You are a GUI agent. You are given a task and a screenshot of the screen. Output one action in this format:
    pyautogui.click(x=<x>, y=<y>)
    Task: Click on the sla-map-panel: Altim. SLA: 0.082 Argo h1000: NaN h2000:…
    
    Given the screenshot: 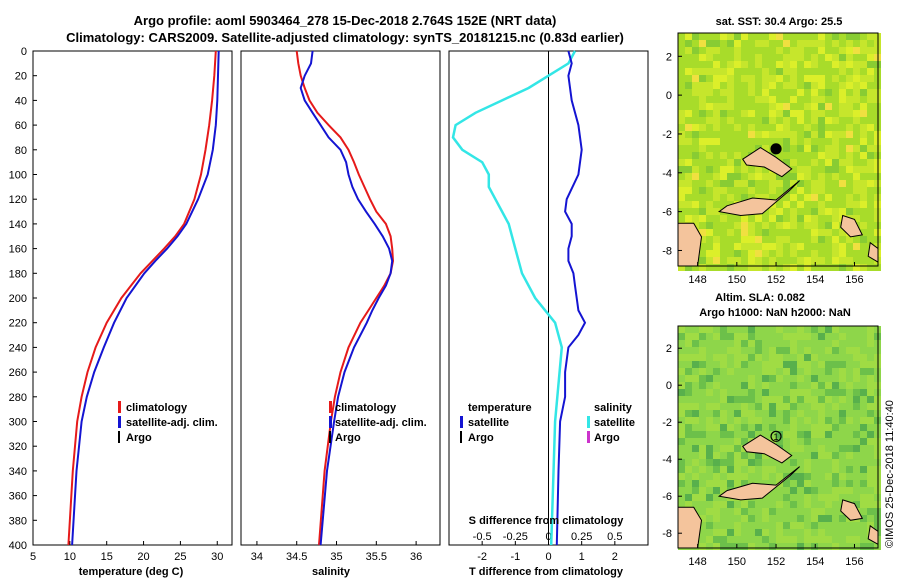 What is the action you would take?
    pyautogui.click(x=771, y=430)
    